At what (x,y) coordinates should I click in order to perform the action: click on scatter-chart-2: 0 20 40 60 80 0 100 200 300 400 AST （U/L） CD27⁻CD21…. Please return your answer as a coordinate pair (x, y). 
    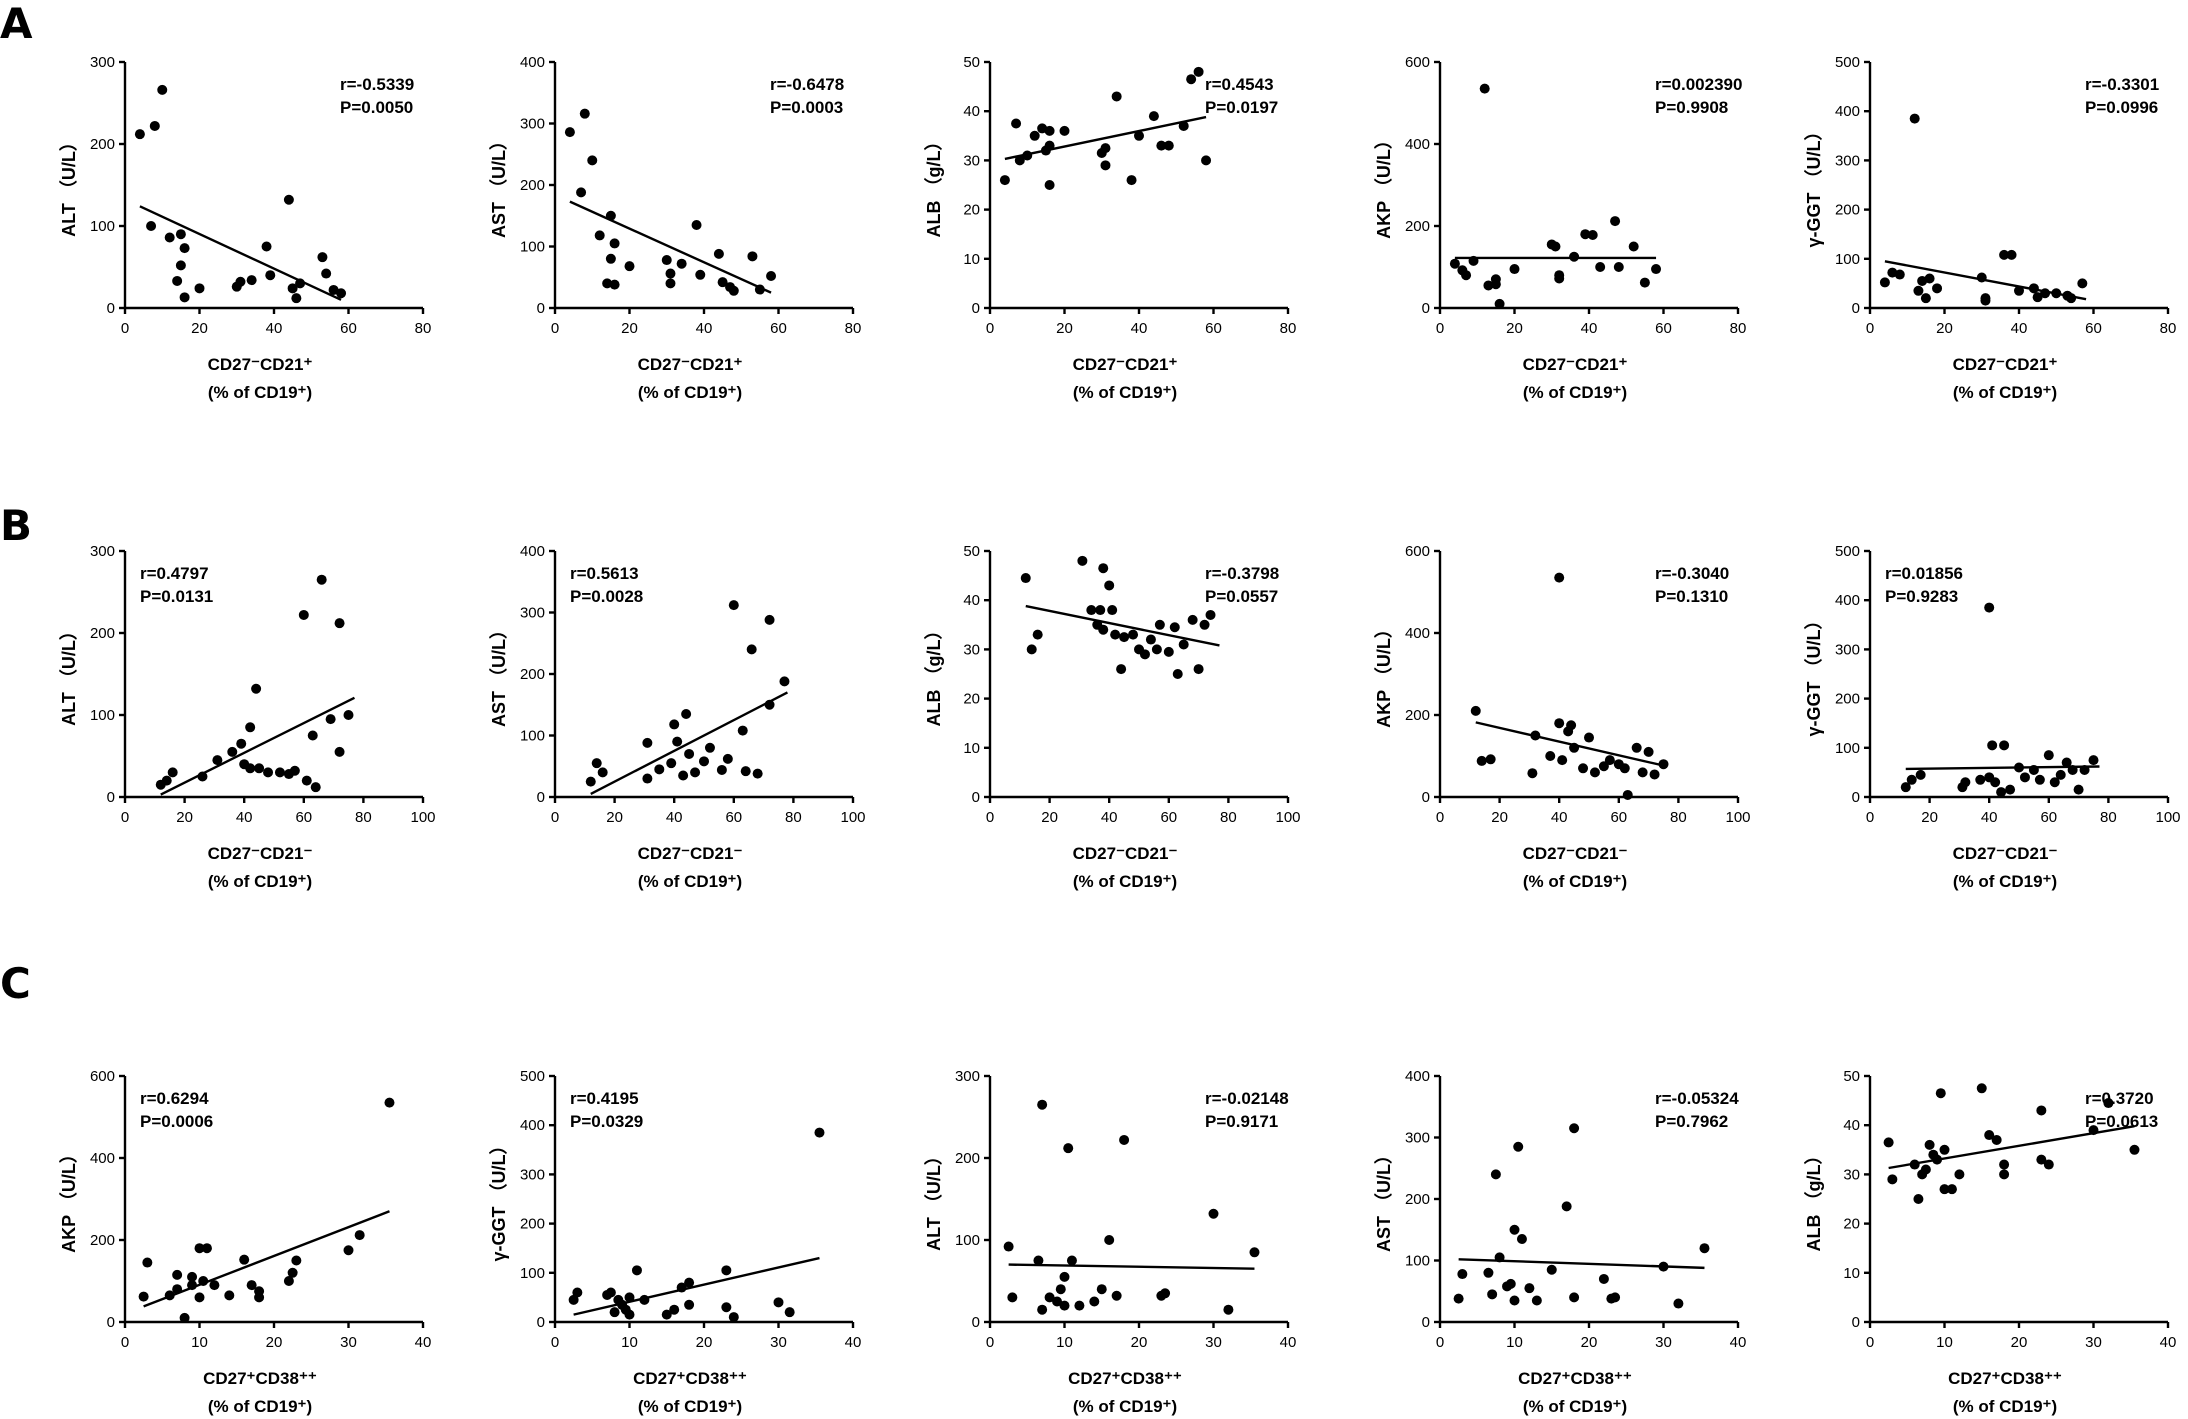
    Looking at the image, I should click on (675, 228).